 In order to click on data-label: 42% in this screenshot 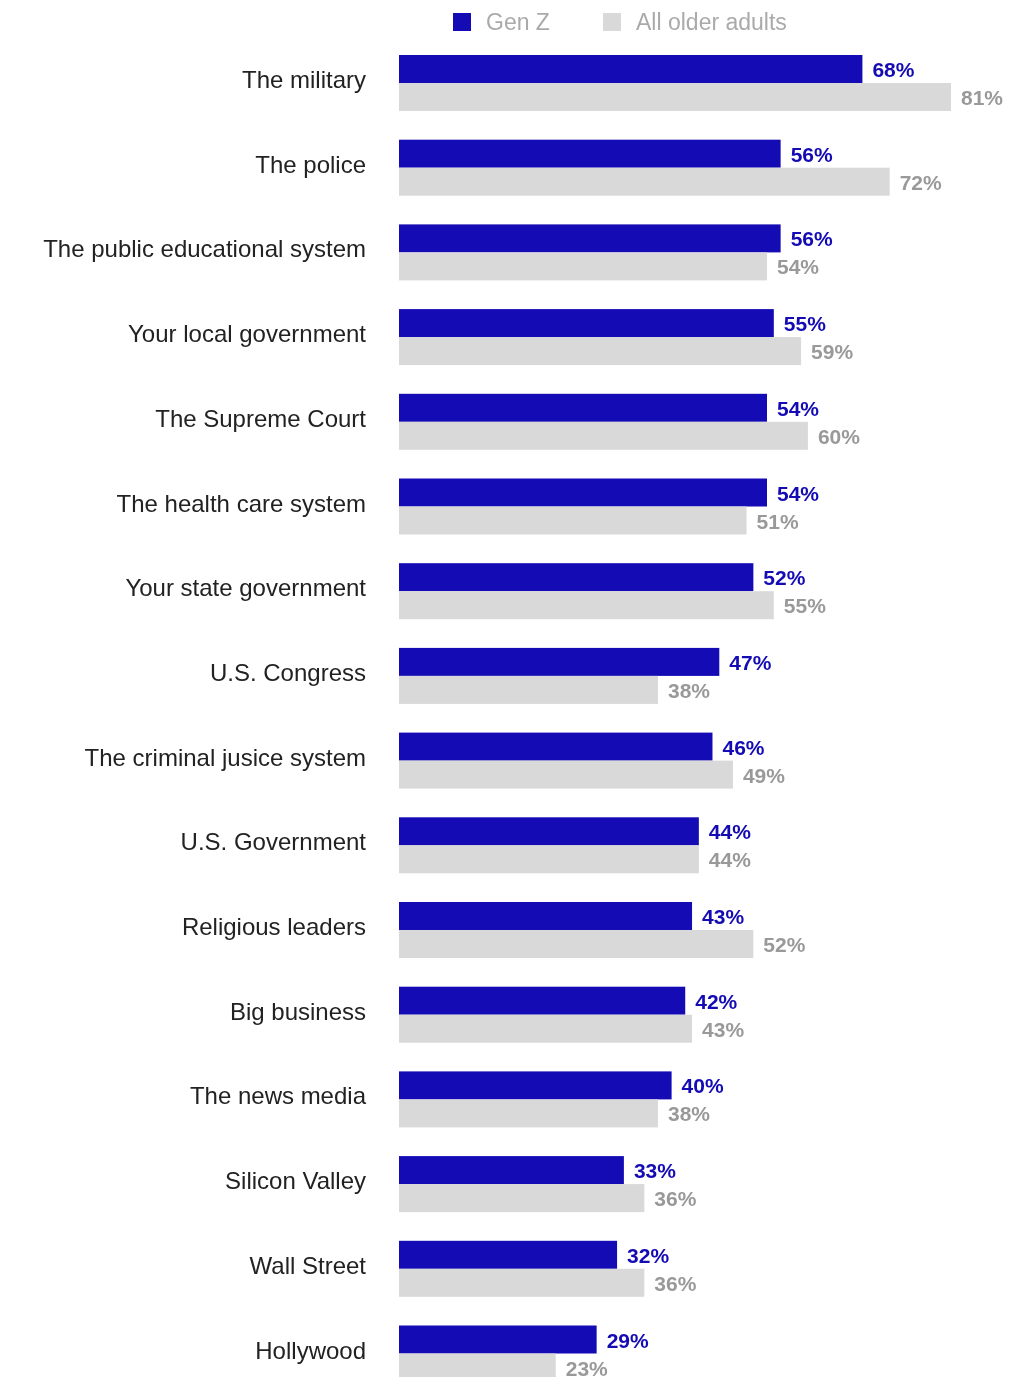, I will do `click(716, 1001)`.